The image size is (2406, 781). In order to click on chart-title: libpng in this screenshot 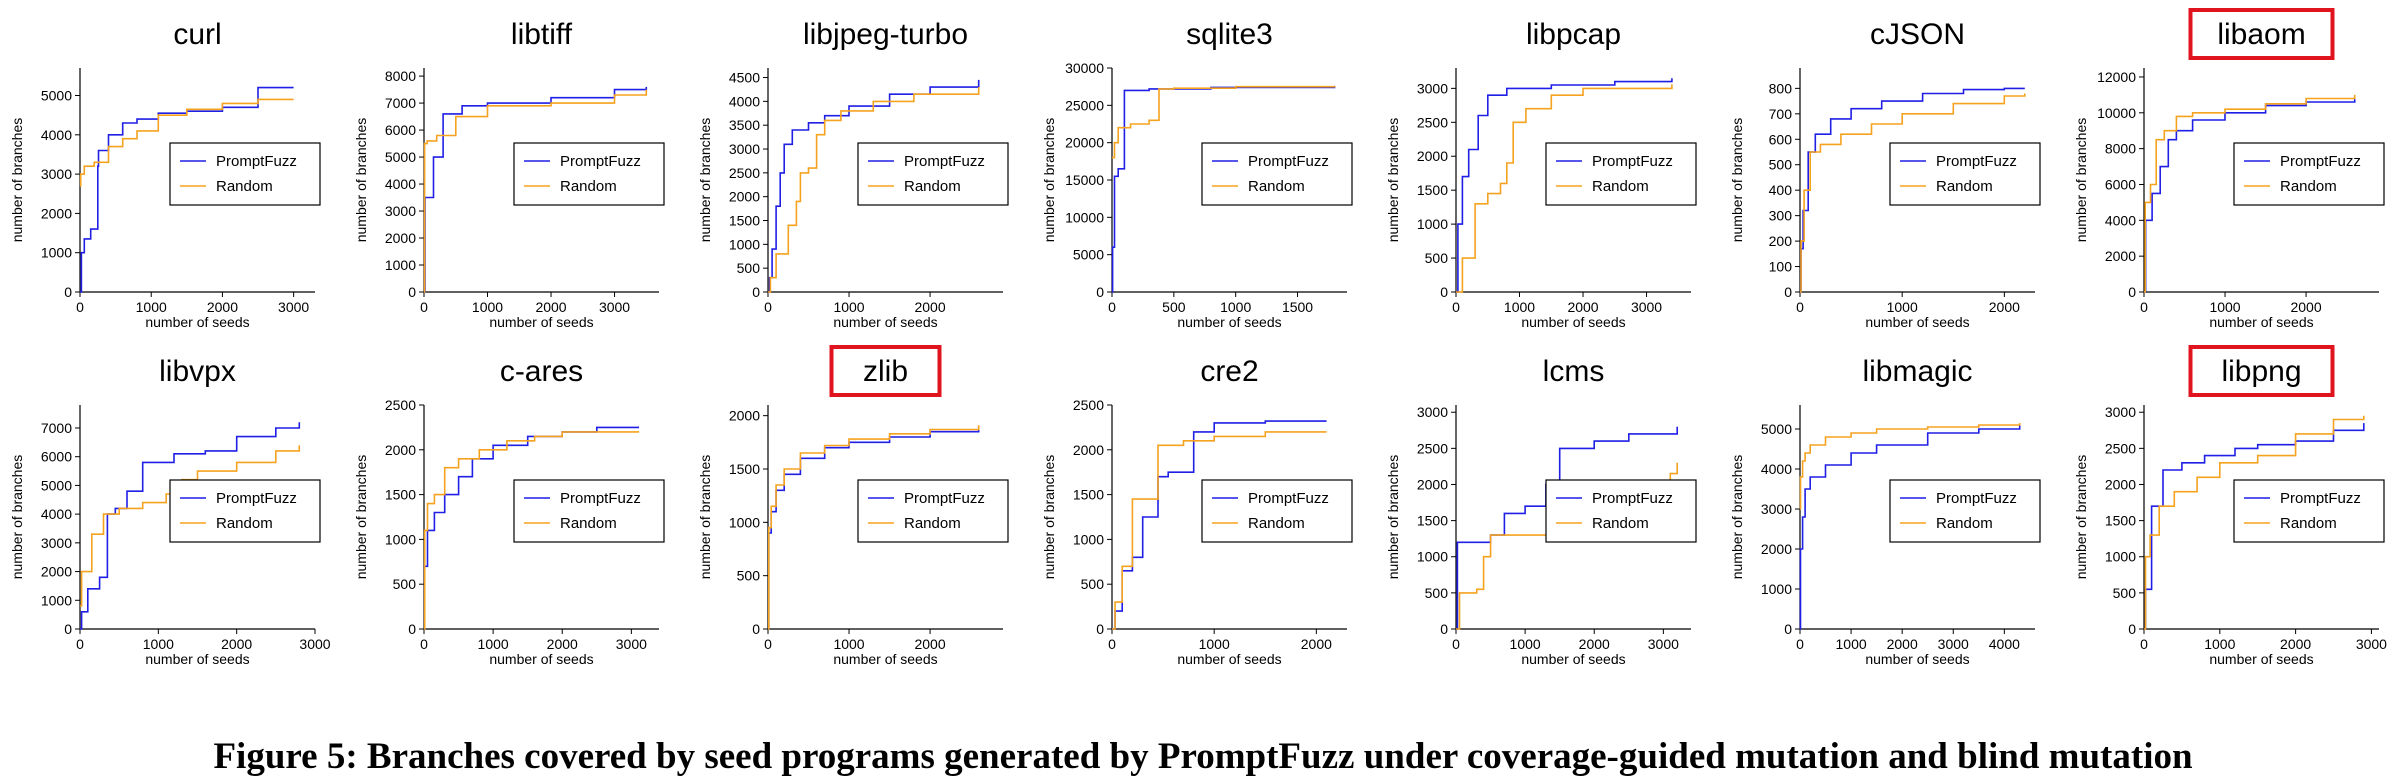, I will do `click(2261, 371)`.